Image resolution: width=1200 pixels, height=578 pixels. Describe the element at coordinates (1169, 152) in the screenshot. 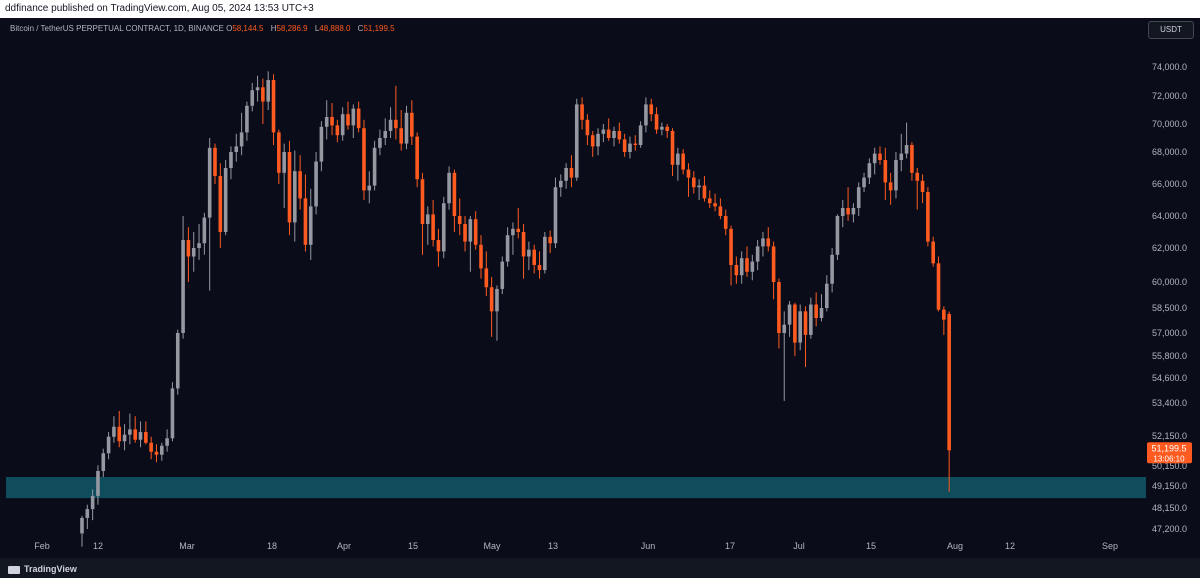

I see `y-tick-label: 68,000.0` at that location.